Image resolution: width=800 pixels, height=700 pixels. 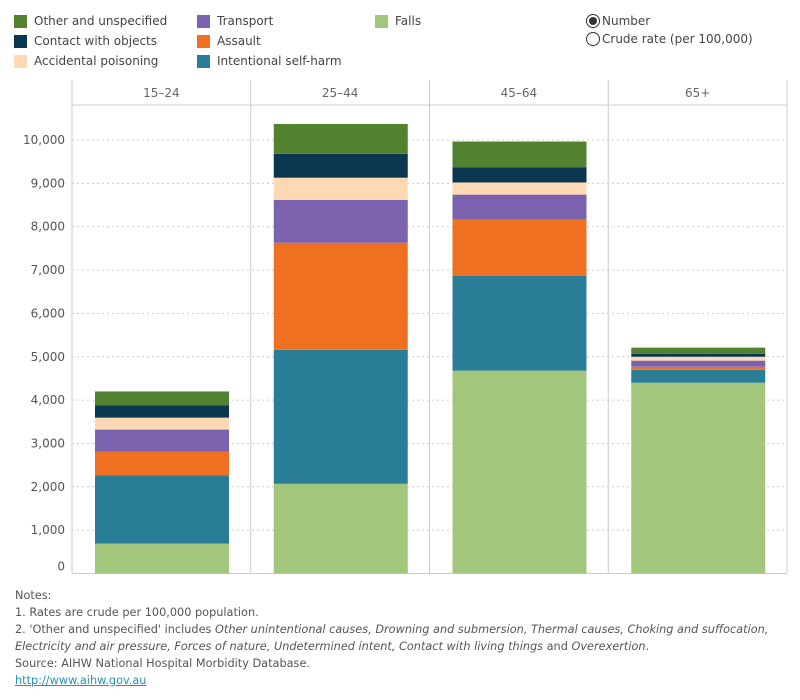 I want to click on radio-crude-rate: Crude rate (per 100,000), so click(x=669, y=39).